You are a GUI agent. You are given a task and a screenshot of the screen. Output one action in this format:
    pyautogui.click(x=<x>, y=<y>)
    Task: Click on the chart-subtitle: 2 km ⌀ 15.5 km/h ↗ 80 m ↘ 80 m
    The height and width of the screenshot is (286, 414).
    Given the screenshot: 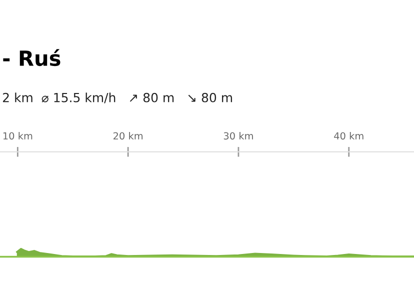 What is the action you would take?
    pyautogui.click(x=117, y=98)
    